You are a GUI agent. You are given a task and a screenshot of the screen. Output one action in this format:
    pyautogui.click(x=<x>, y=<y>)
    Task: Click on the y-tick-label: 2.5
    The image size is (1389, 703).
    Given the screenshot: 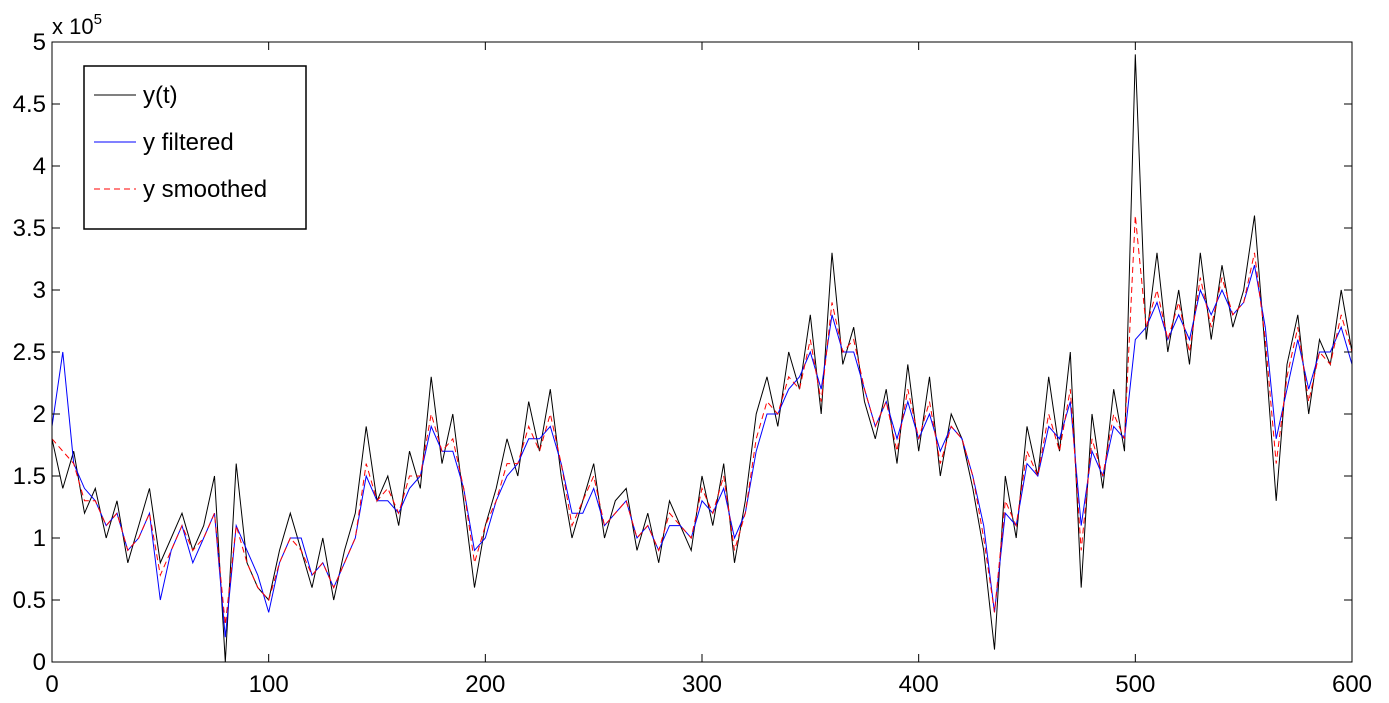 What is the action you would take?
    pyautogui.click(x=29, y=352)
    